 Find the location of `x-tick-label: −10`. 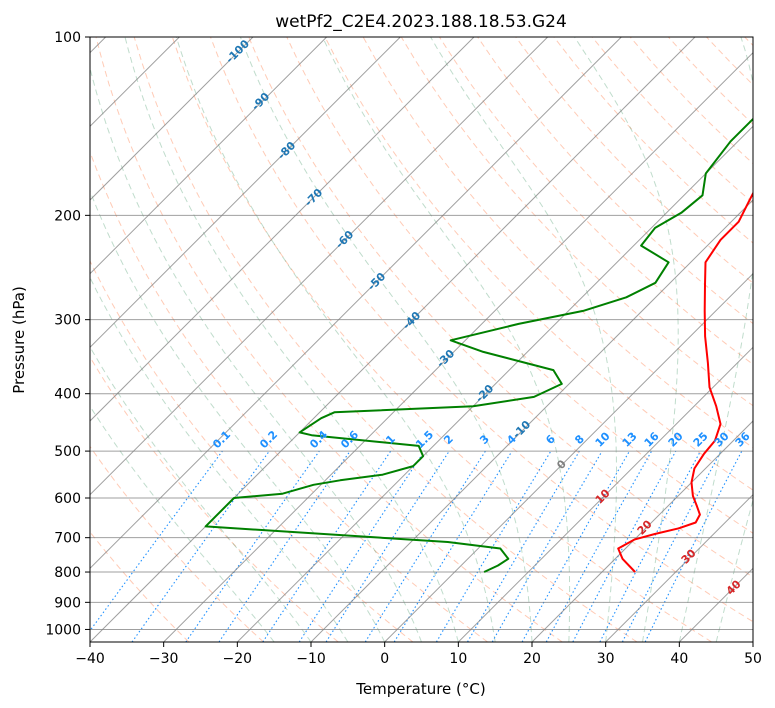

x-tick-label: −10 is located at coordinates (311, 659).